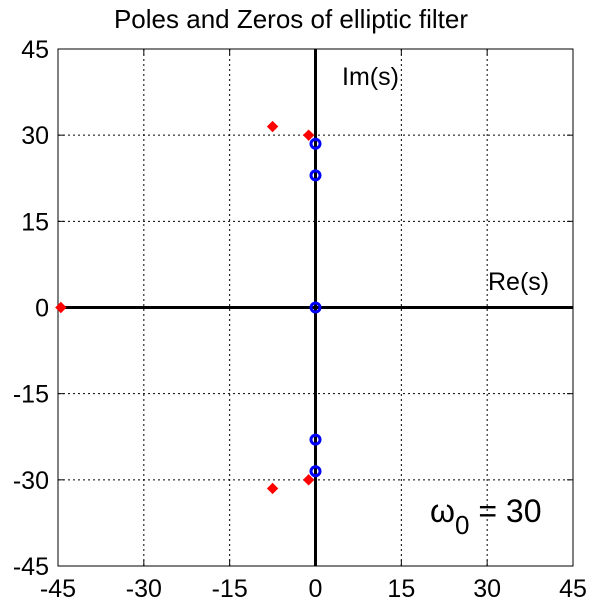  I want to click on omega-subscript: 0, so click(462, 525).